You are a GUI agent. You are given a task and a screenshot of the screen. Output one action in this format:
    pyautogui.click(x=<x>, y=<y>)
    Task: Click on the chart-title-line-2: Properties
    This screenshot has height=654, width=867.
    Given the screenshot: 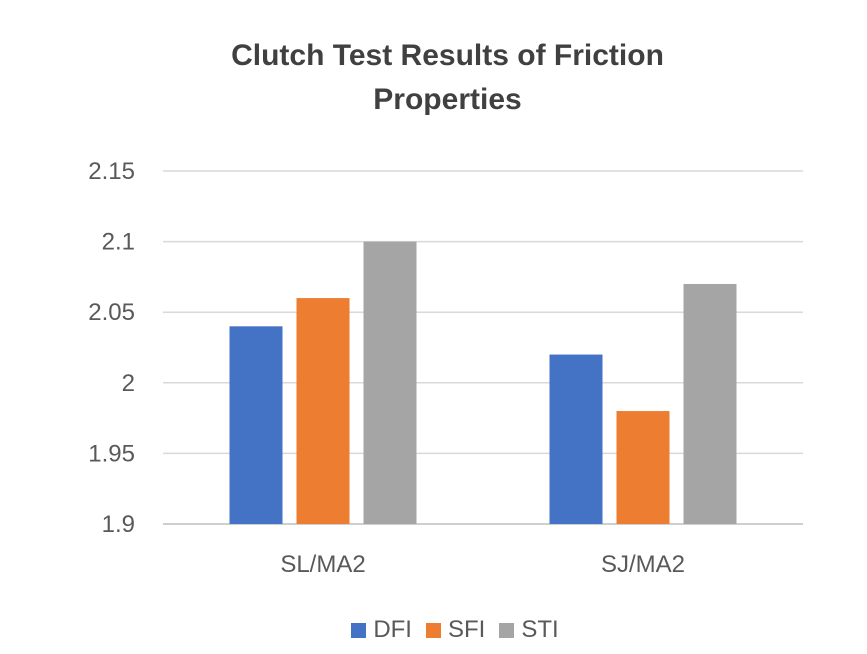 What is the action you would take?
    pyautogui.click(x=447, y=99)
    